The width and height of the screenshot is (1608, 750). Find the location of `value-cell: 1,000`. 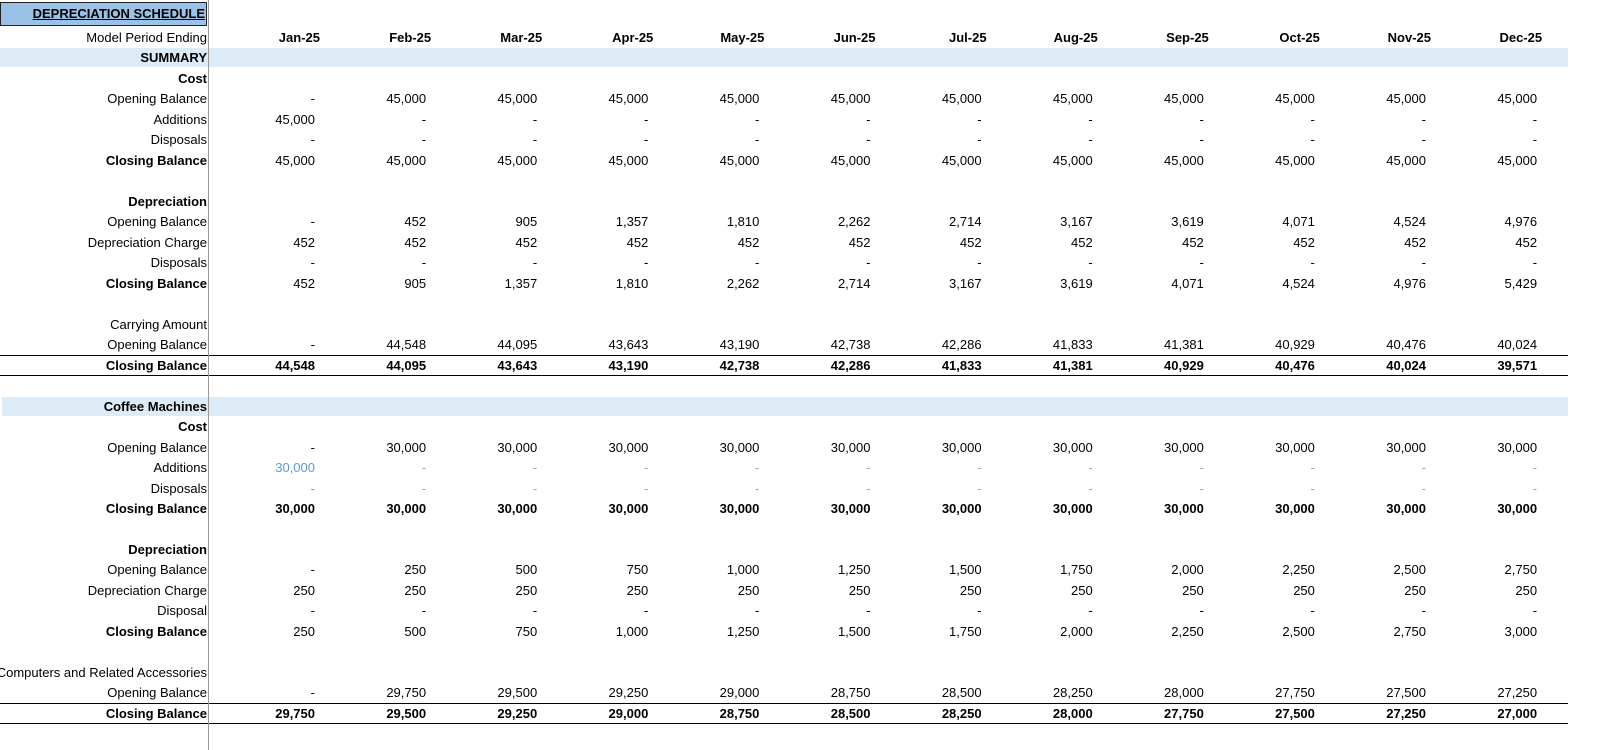

value-cell: 1,000 is located at coordinates (632, 631).